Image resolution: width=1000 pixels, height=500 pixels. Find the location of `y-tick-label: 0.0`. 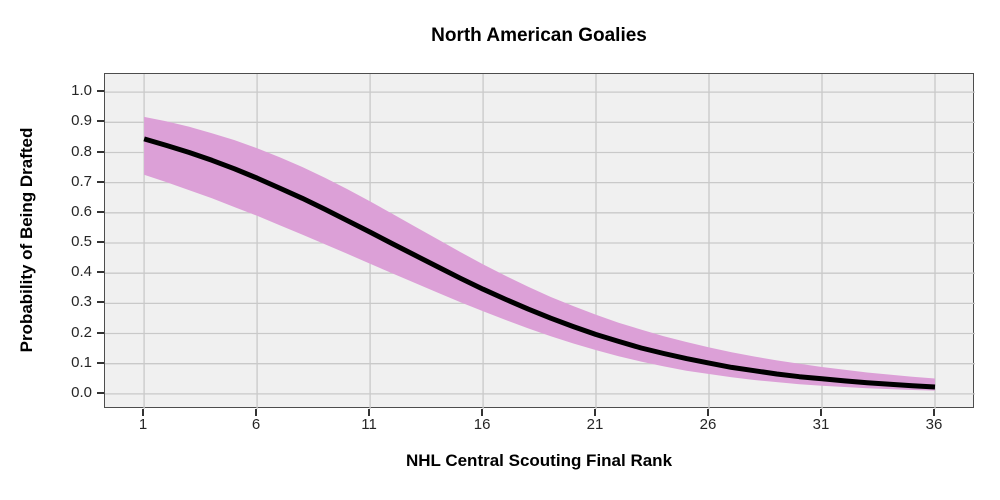

y-tick-label: 0.0 is located at coordinates (81, 392).